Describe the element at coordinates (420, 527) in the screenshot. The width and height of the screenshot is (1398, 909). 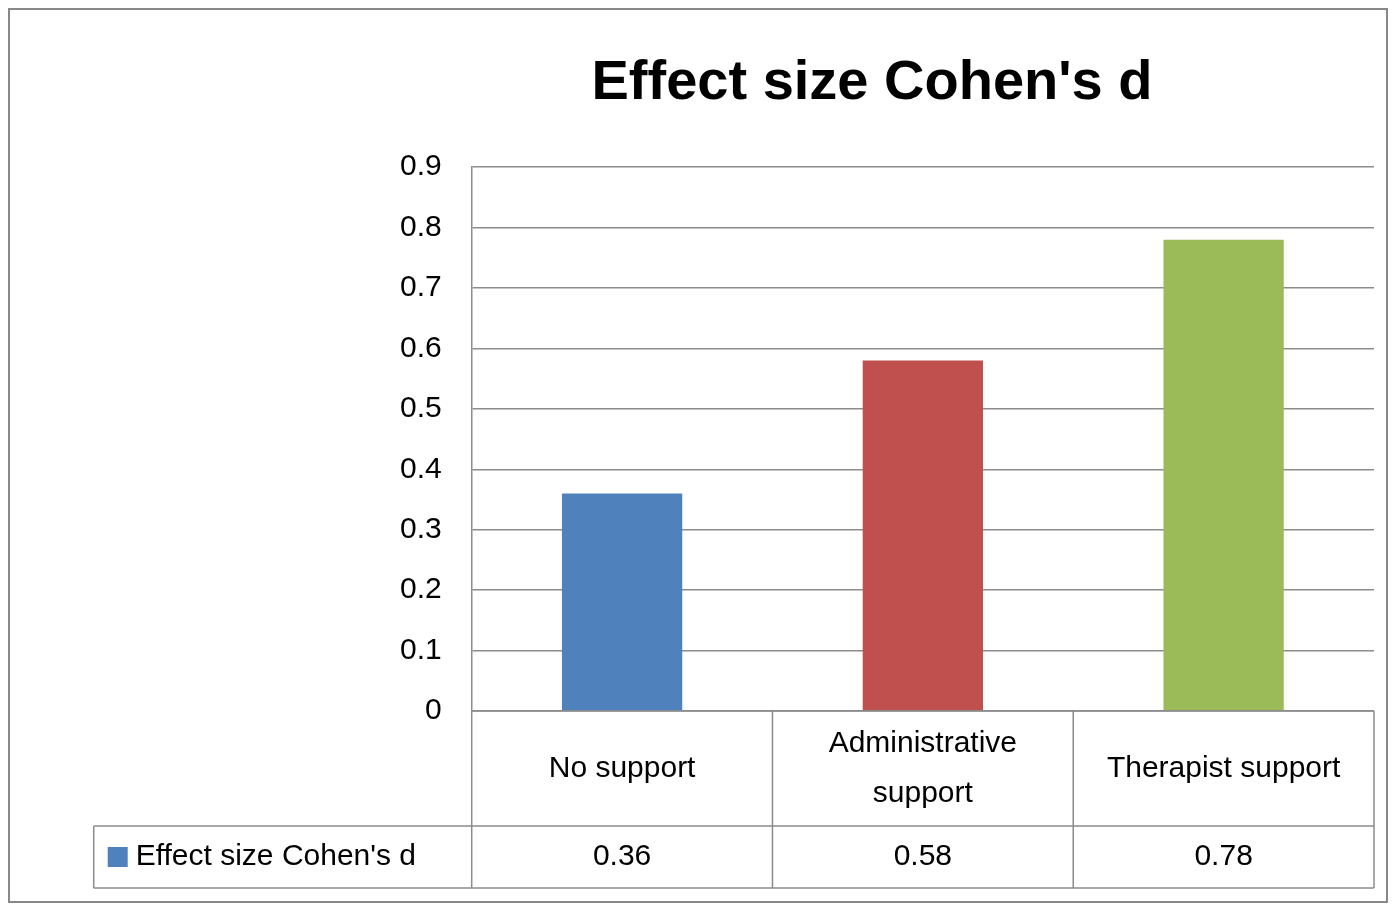
I see `y-tick-label: 0.3` at that location.